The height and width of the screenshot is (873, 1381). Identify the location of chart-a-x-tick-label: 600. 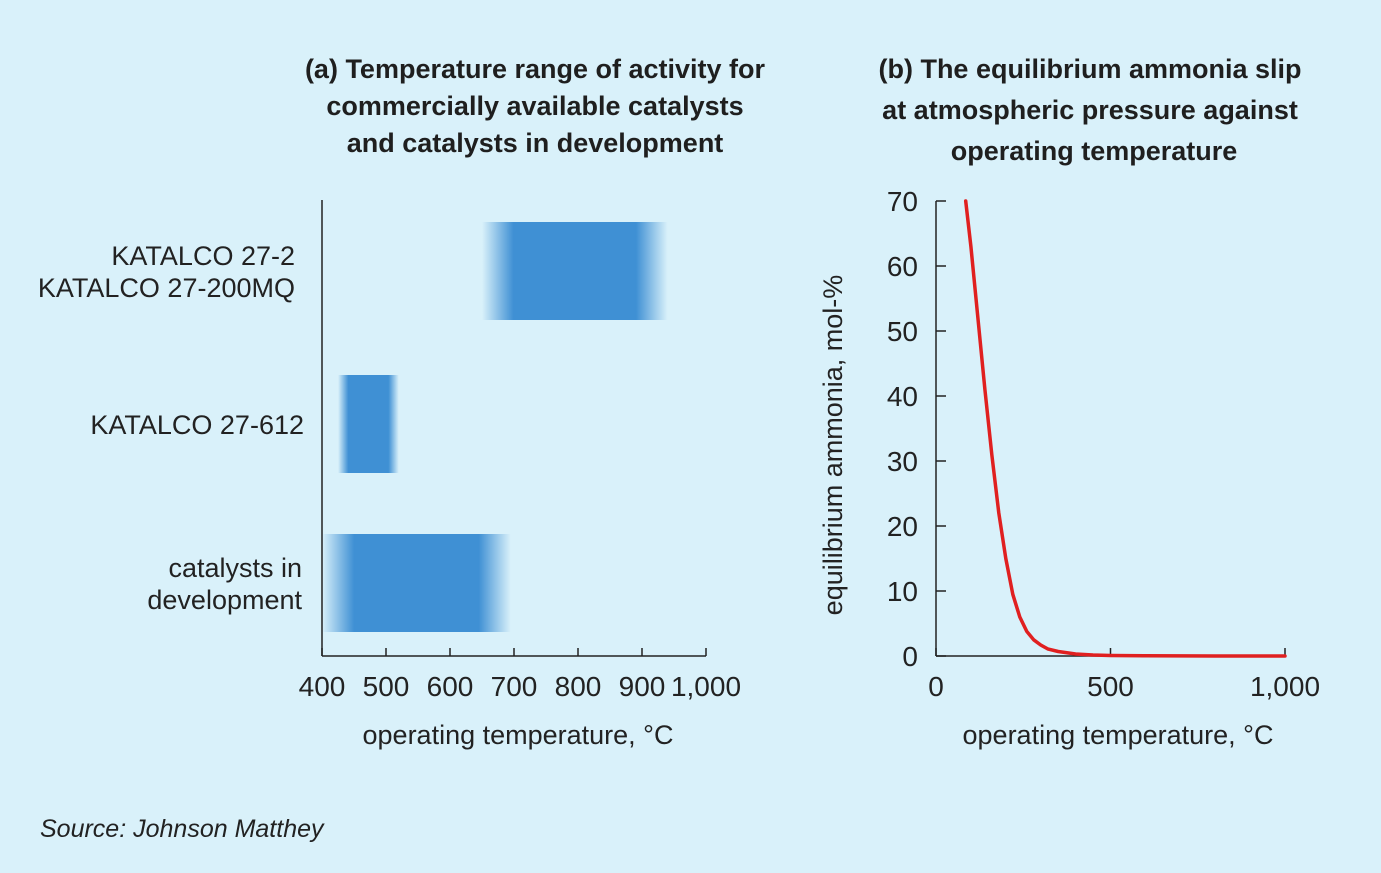
(450, 686).